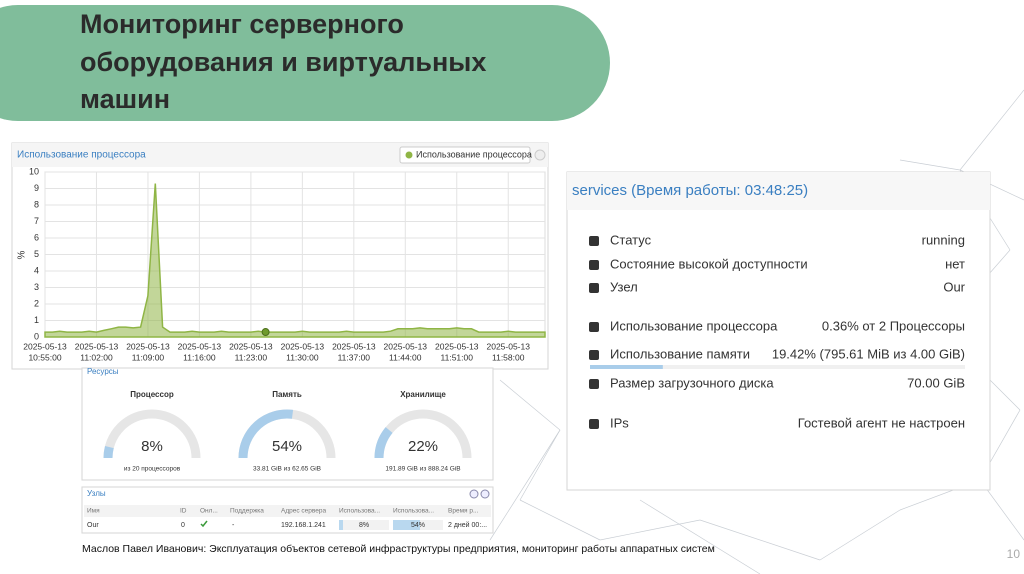 The image size is (1024, 574). Describe the element at coordinates (36, 287) in the screenshot. I see `y-tick-label: 3` at that location.